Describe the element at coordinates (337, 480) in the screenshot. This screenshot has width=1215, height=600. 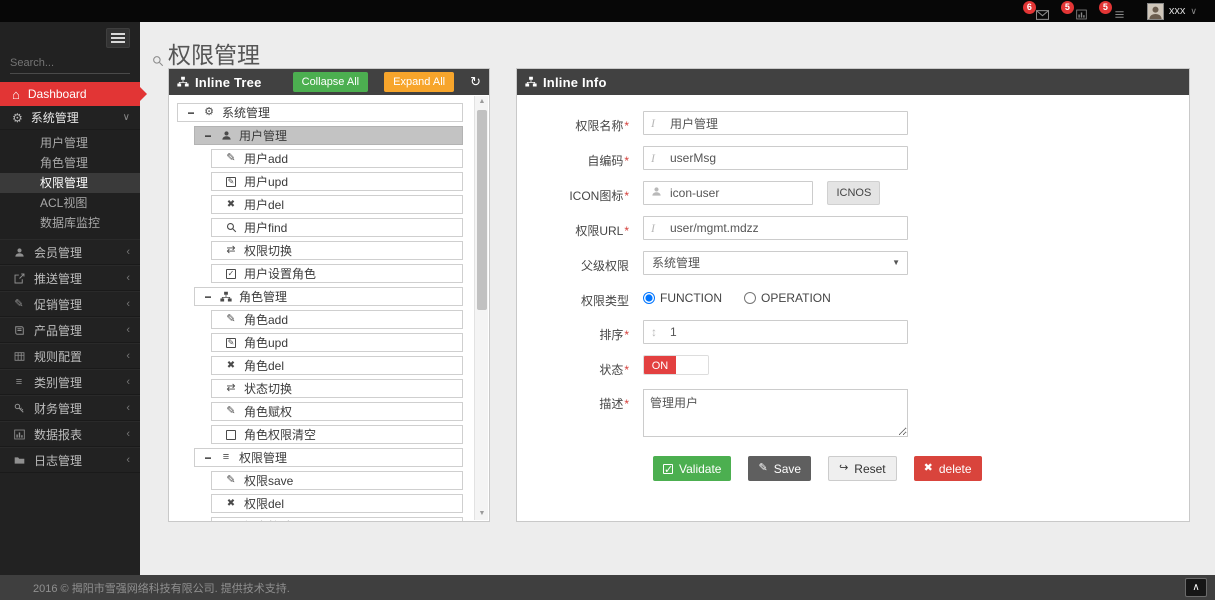
I see `tree-node-权限save: ✎ 权限save` at that location.